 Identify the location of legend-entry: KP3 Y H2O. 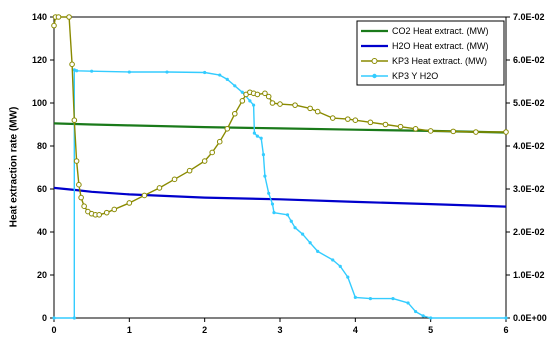
(399, 76).